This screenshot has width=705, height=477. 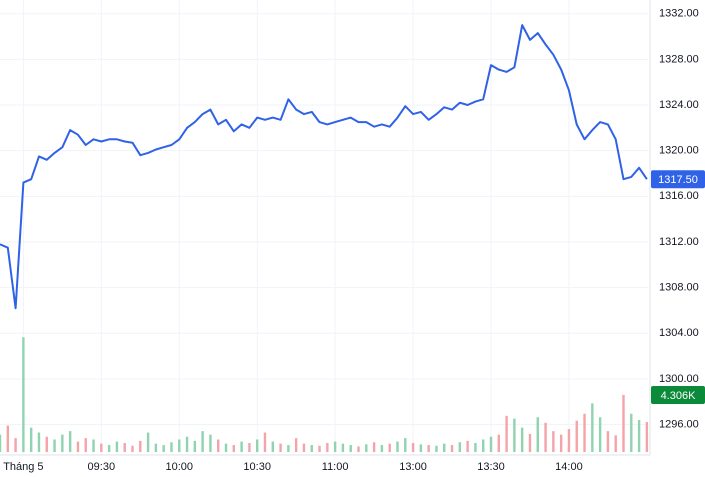 I want to click on y-tick-label: 1332.00, so click(x=679, y=14).